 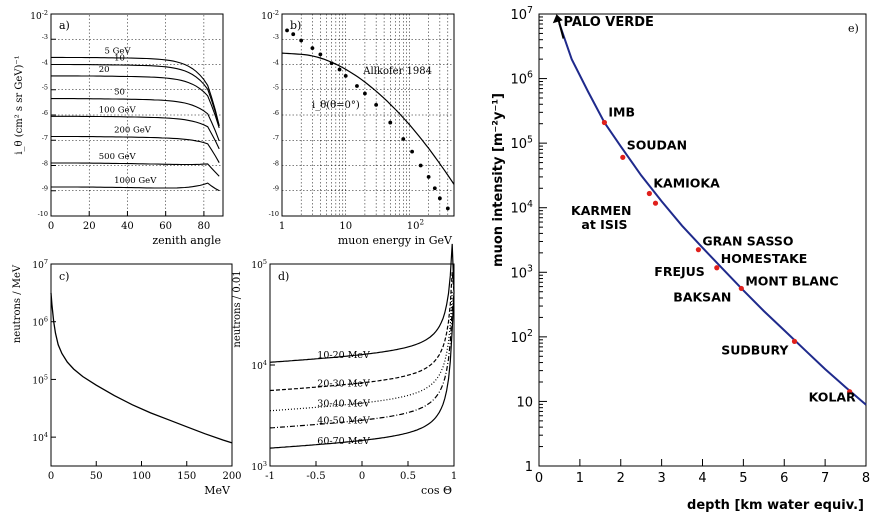 I want to click on y-axis-label: neutrons / MeV, so click(x=17, y=303).